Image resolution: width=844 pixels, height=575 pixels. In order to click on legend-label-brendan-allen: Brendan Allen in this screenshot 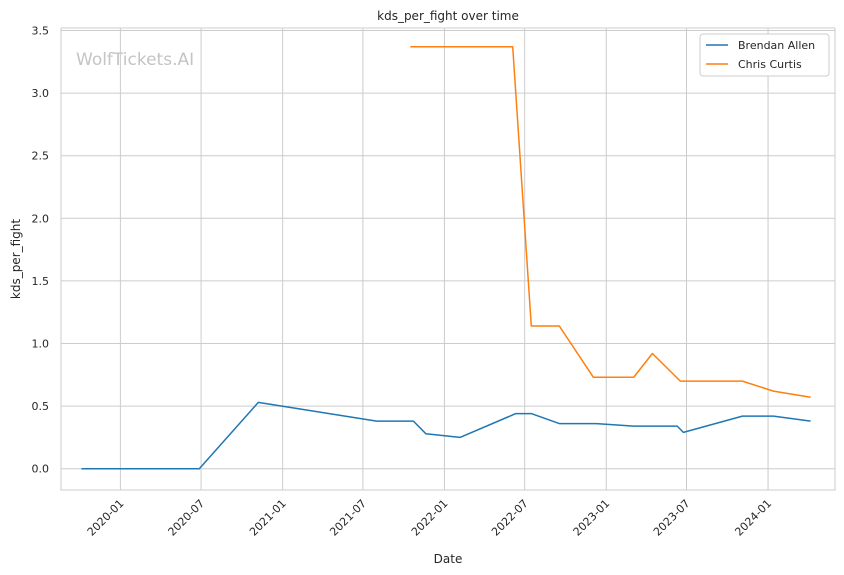, I will do `click(776, 45)`.